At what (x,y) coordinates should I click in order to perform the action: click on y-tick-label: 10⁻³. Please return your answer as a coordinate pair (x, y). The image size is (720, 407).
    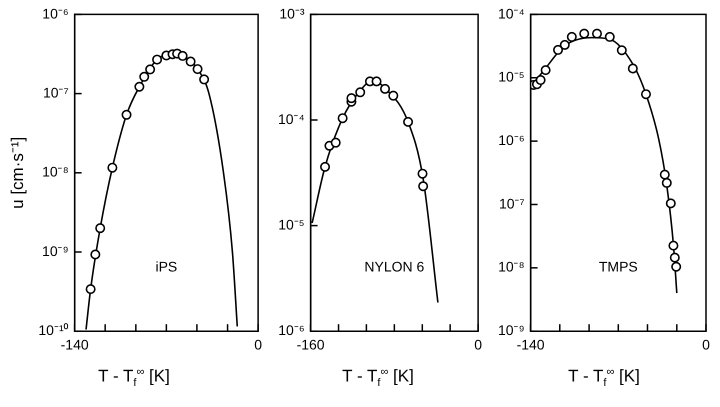
    Looking at the image, I should click on (292, 13).